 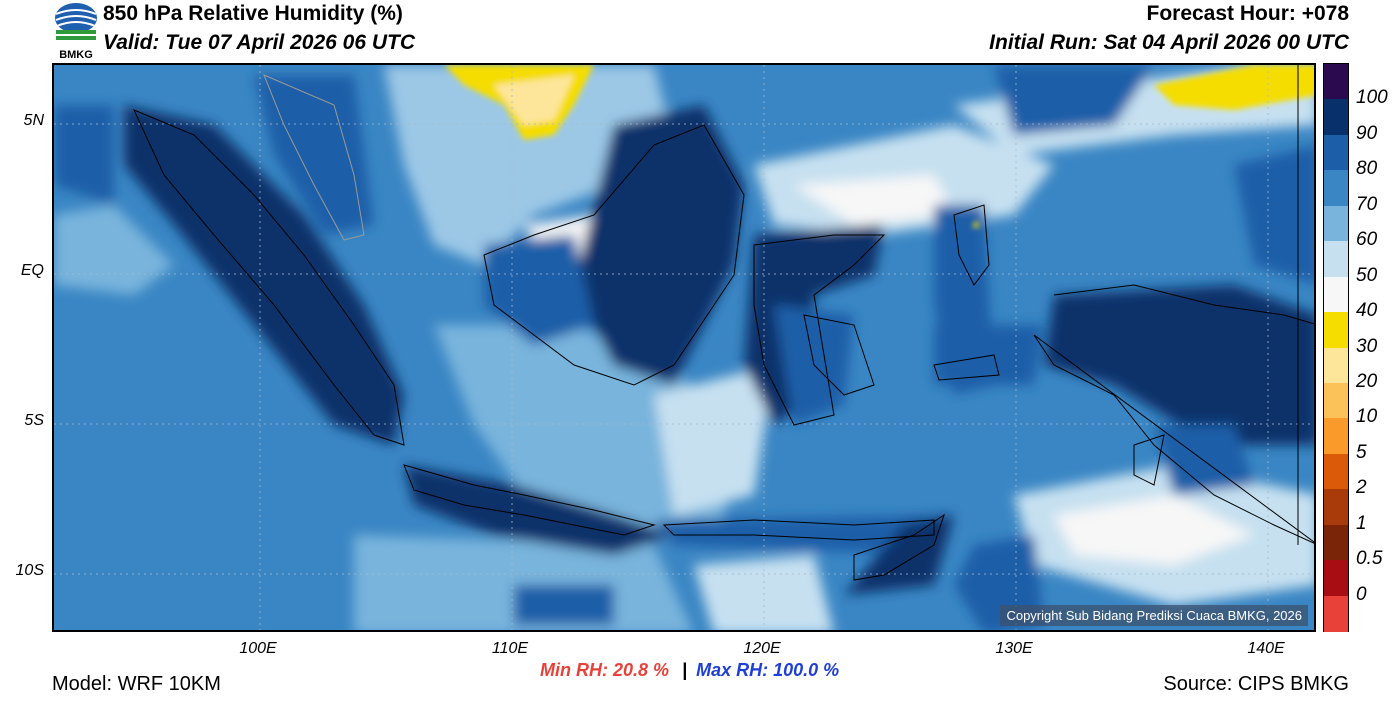 What do you see at coordinates (1369, 559) in the screenshot?
I see `colorbar-label: 0.5` at bounding box center [1369, 559].